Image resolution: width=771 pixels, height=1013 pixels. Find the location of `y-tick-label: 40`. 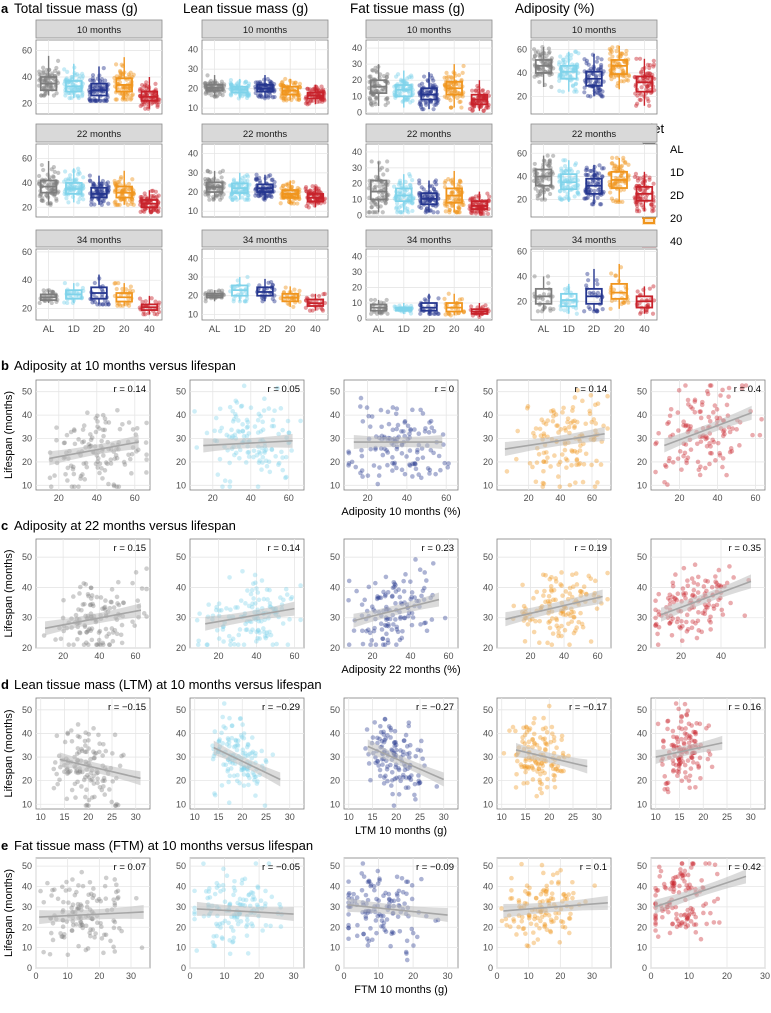

y-tick-label: 40 is located at coordinates (357, 257).